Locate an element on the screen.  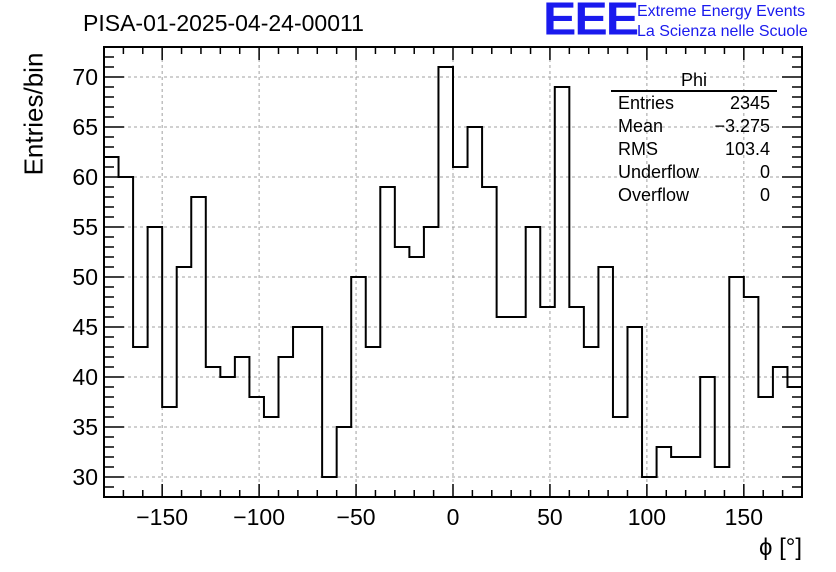
stats-value: 2345 is located at coordinates (749, 103).